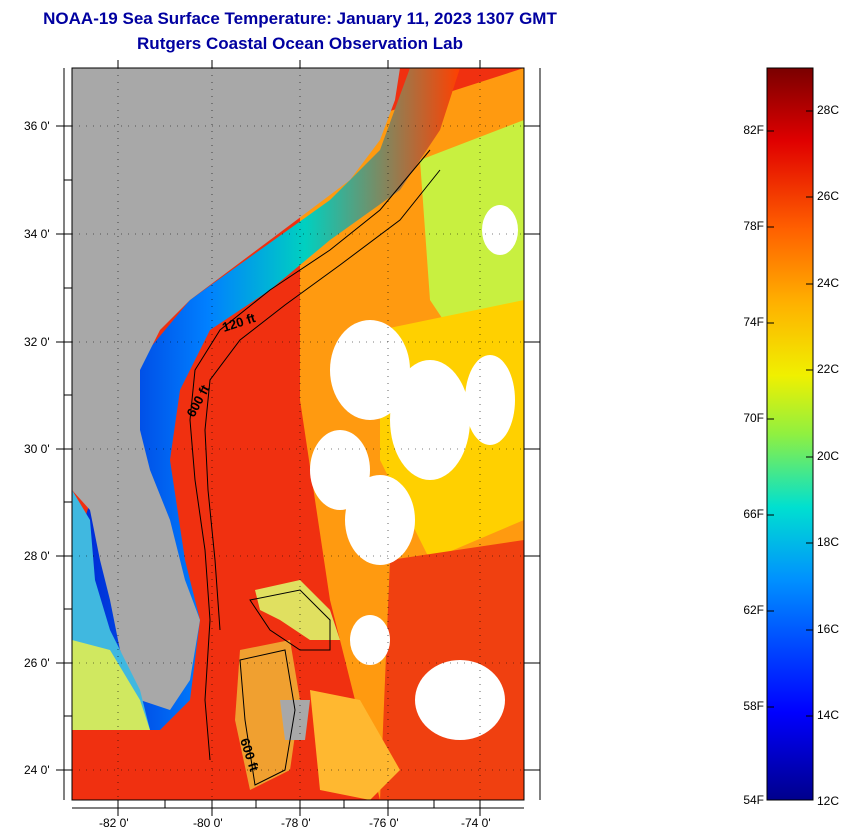 The width and height of the screenshot is (849, 832). I want to click on lat-label-24: 24 0', so click(37, 770).